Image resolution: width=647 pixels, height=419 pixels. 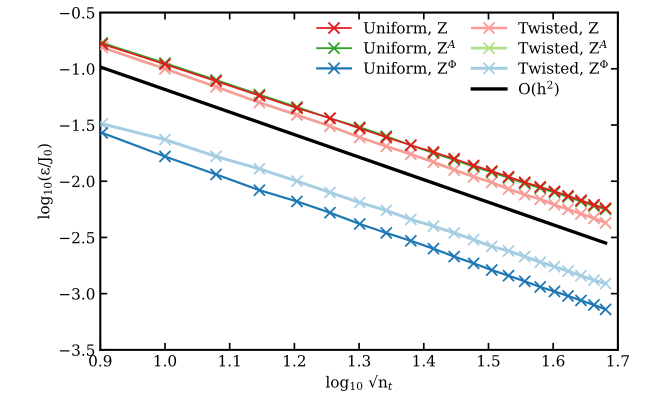 I want to click on x-tick-label: 1.1, so click(x=229, y=360).